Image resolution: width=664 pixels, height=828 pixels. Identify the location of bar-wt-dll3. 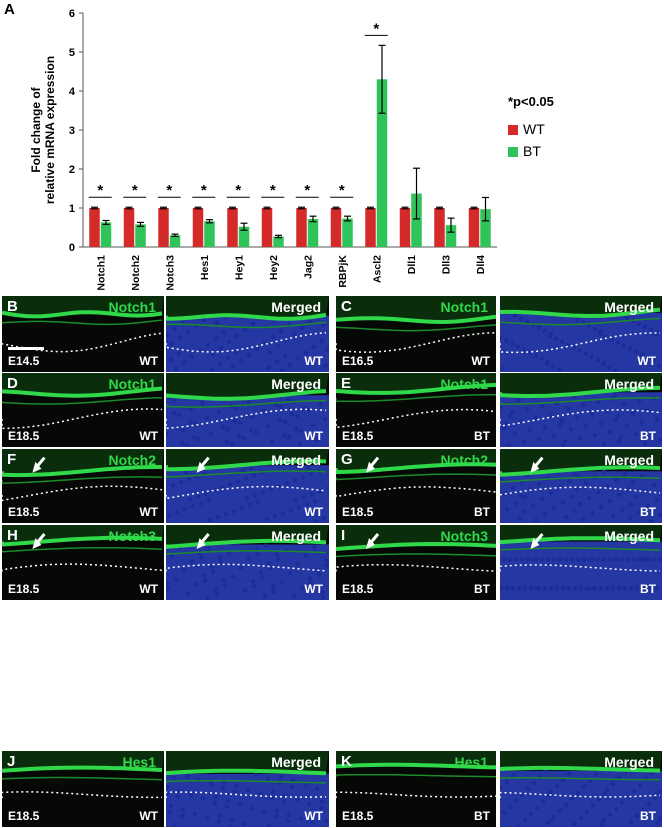
(439, 227).